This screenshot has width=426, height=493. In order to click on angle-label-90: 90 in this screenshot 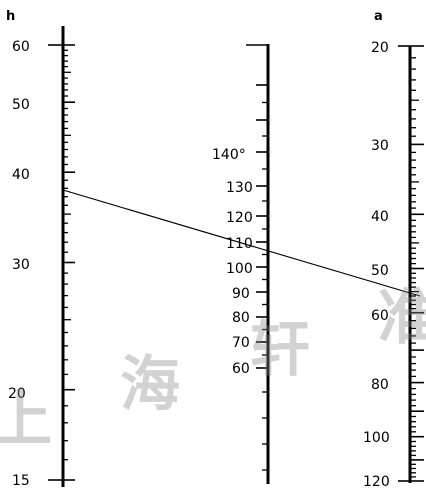, I will do `click(241, 294)`.